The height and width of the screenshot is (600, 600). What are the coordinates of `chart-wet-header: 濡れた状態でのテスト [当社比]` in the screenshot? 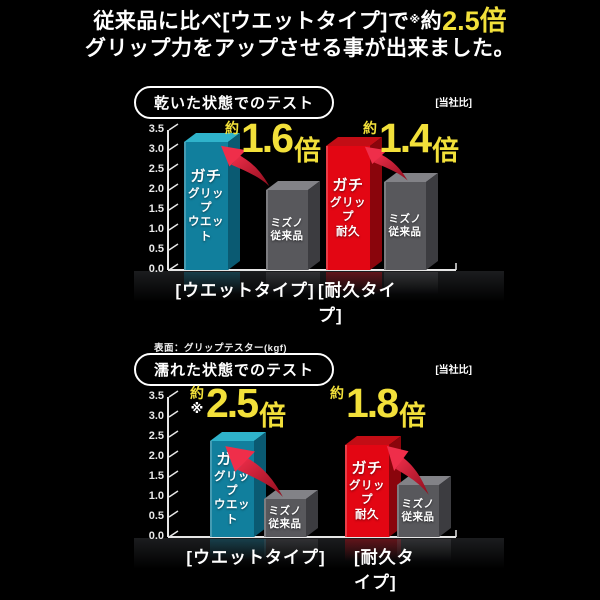 It's located at (309, 375).